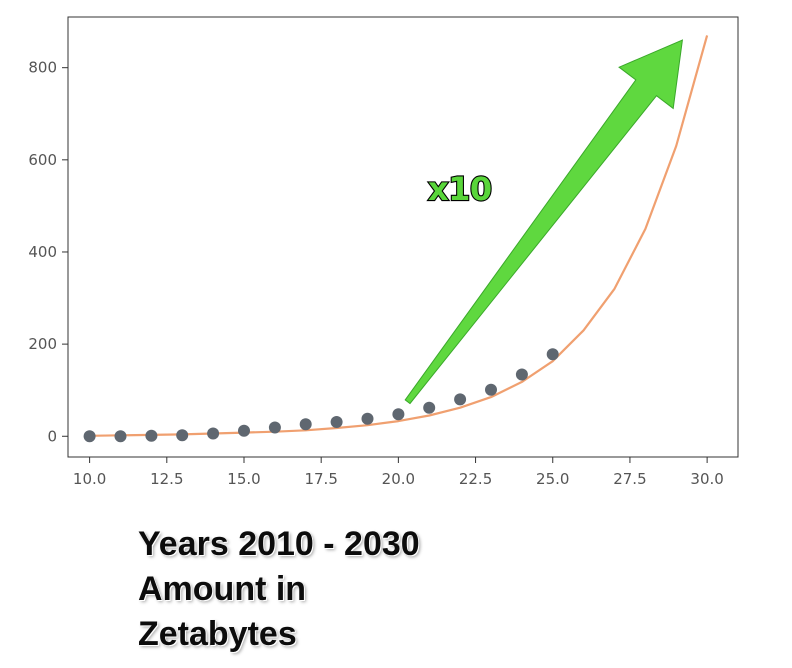 The width and height of the screenshot is (792, 668). I want to click on x-tick-label: 25.0, so click(552, 479).